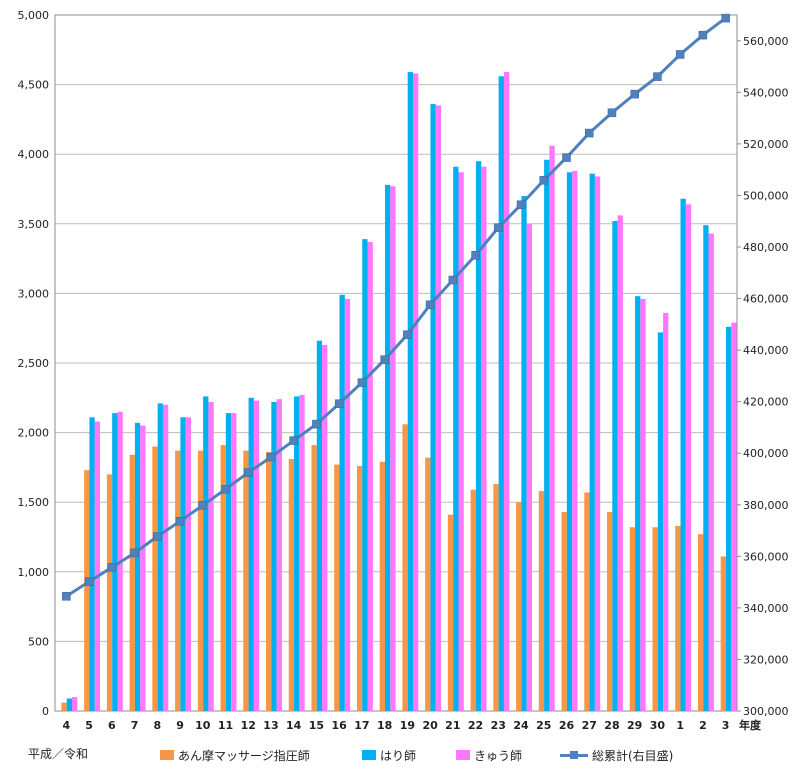  What do you see at coordinates (361, 725) in the screenshot?
I see `x-tick-label: 17` at bounding box center [361, 725].